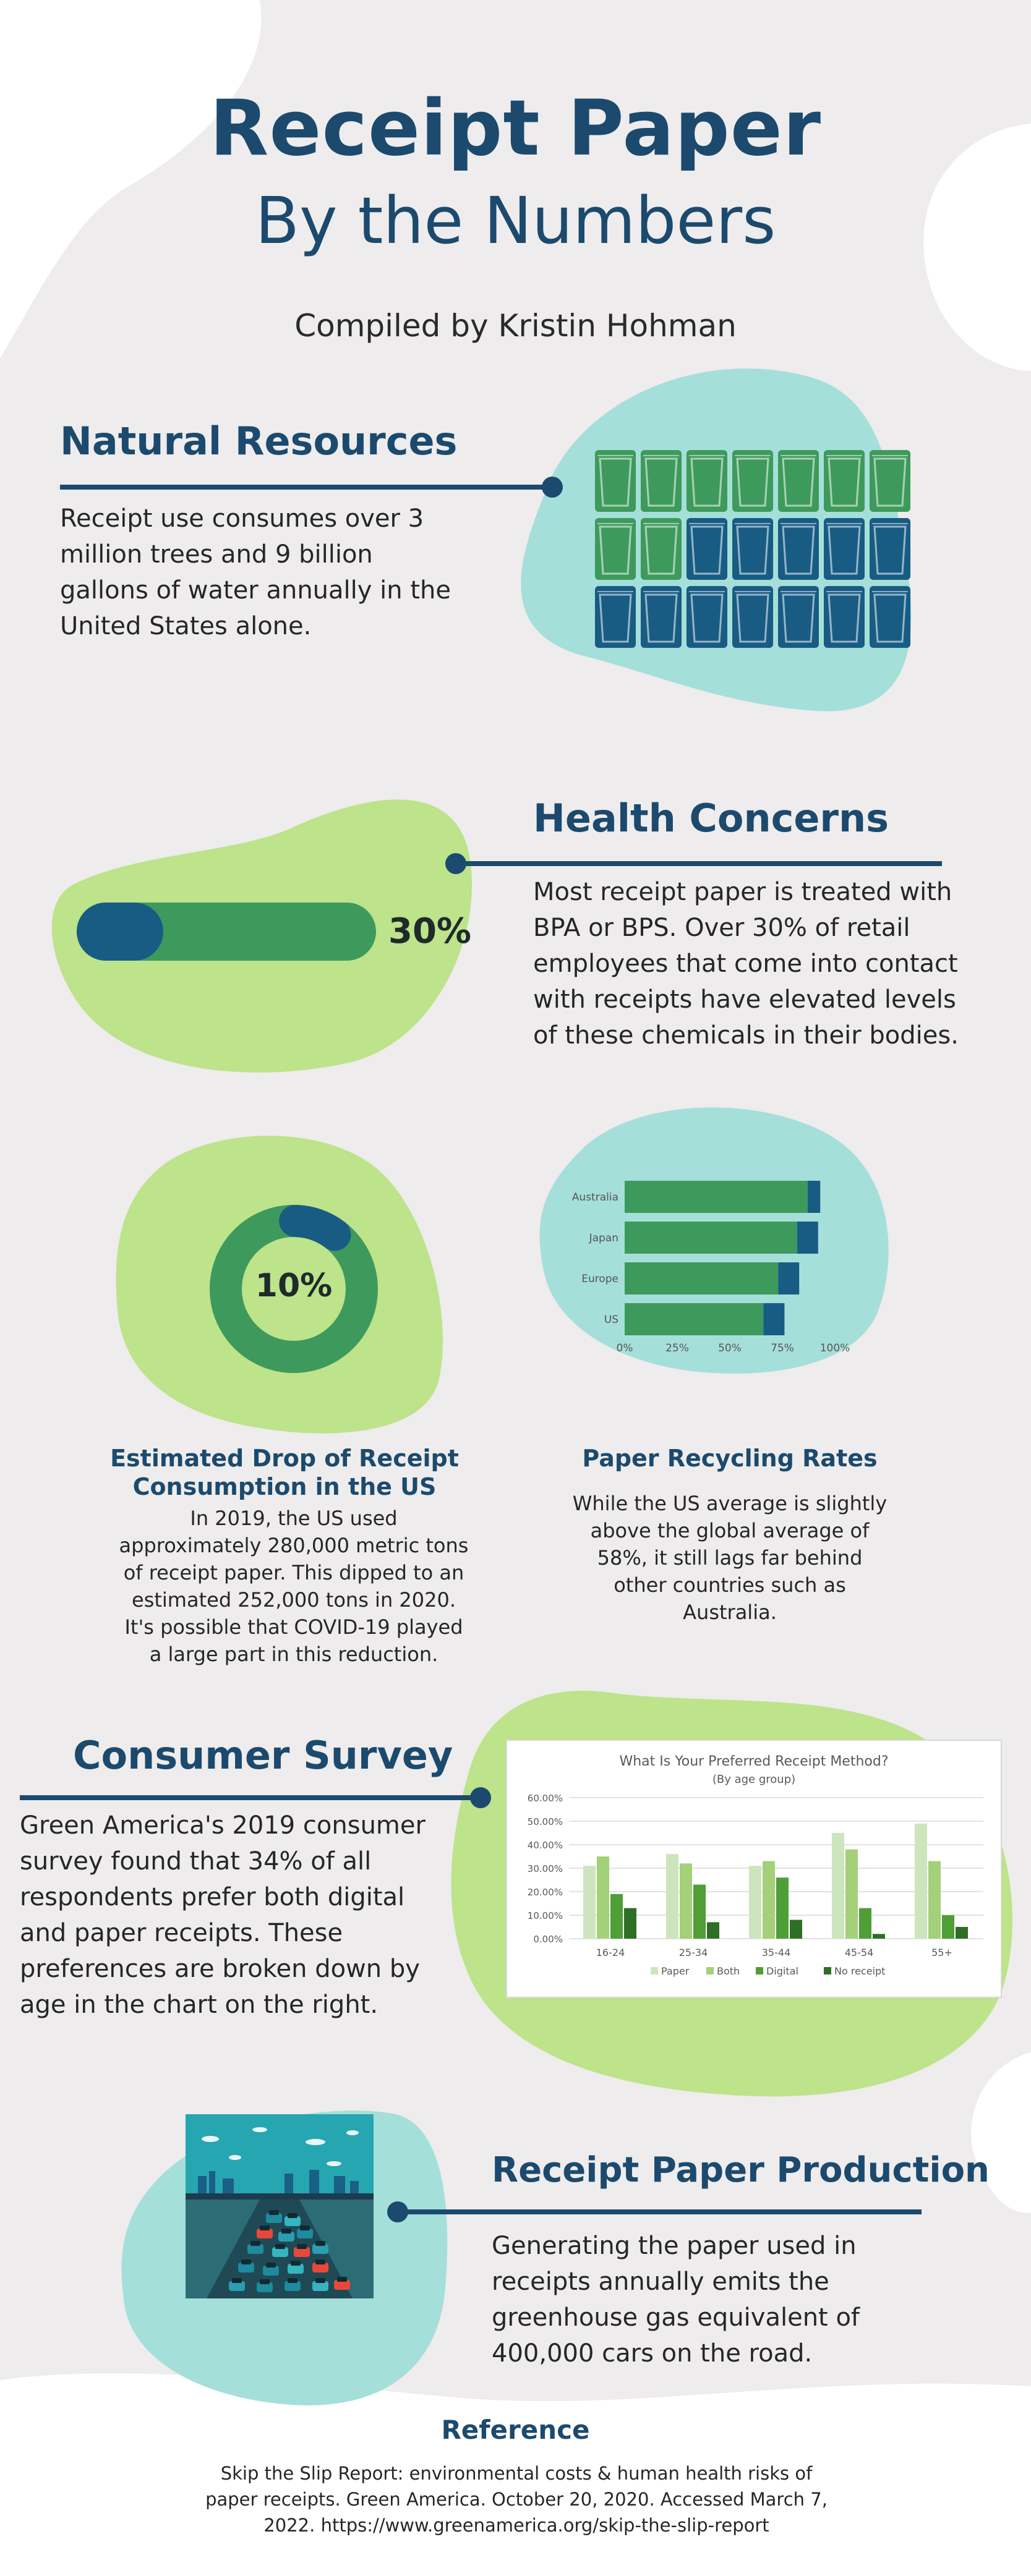  Describe the element at coordinates (546, 1868) in the screenshot. I see `survey-y-tick: 30.00%` at that location.